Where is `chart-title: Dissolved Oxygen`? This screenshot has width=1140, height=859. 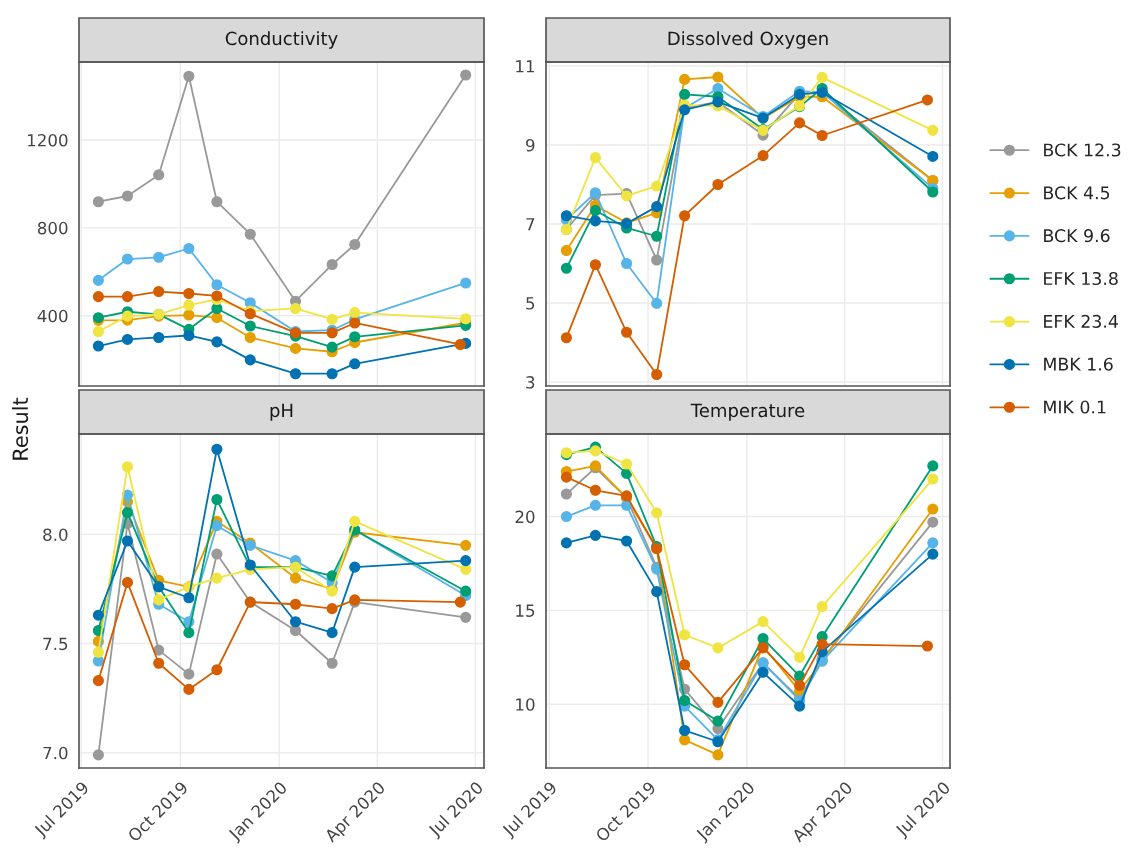 chart-title: Dissolved Oxygen is located at coordinates (748, 40).